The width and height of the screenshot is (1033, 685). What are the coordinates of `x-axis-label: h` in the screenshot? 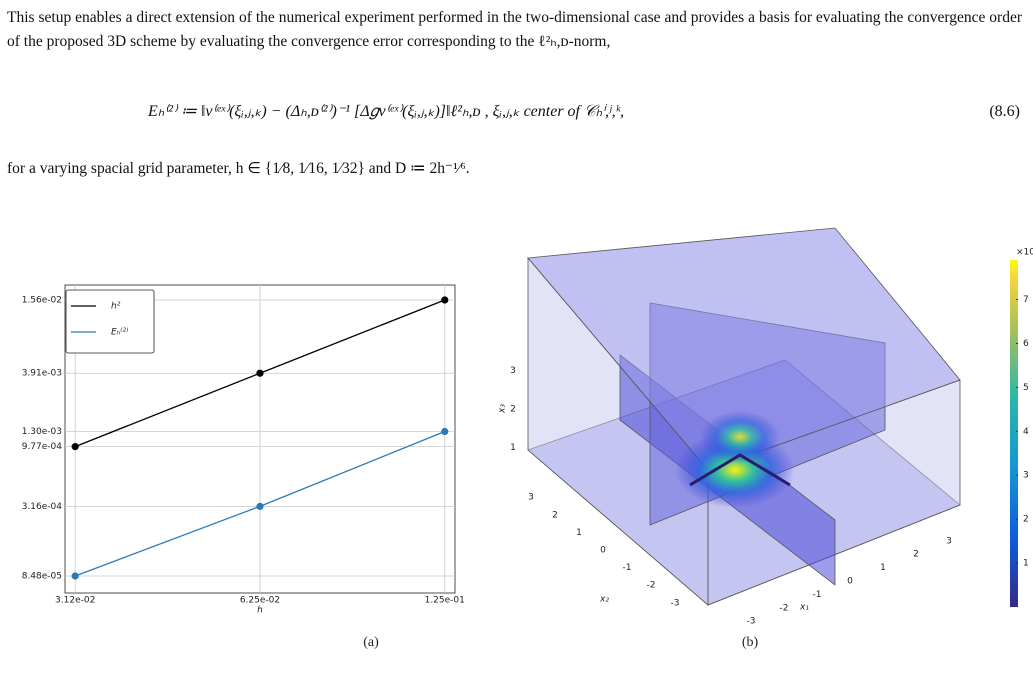 It's located at (260, 611).